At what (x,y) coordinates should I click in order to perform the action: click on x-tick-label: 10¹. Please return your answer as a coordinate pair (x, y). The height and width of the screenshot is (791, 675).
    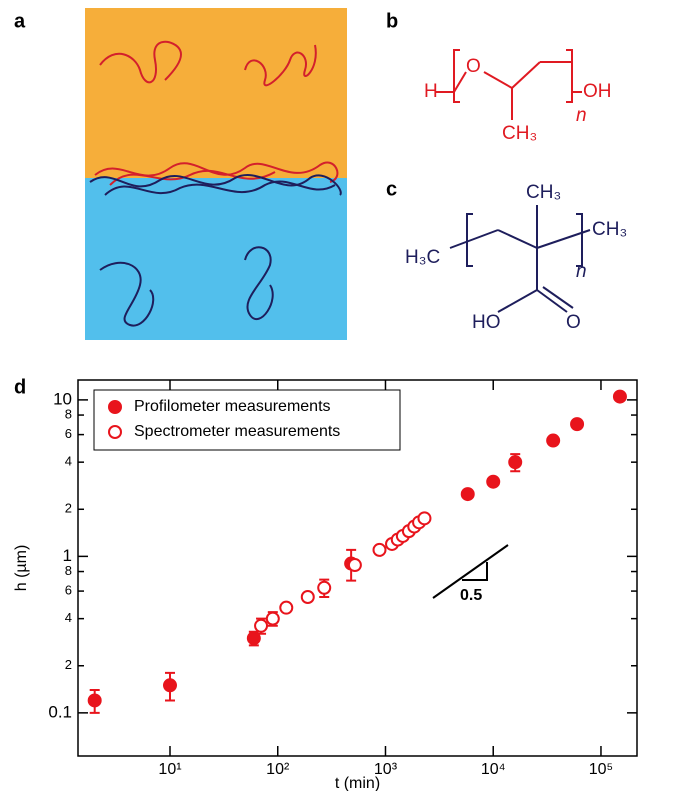
    Looking at the image, I should click on (169, 769).